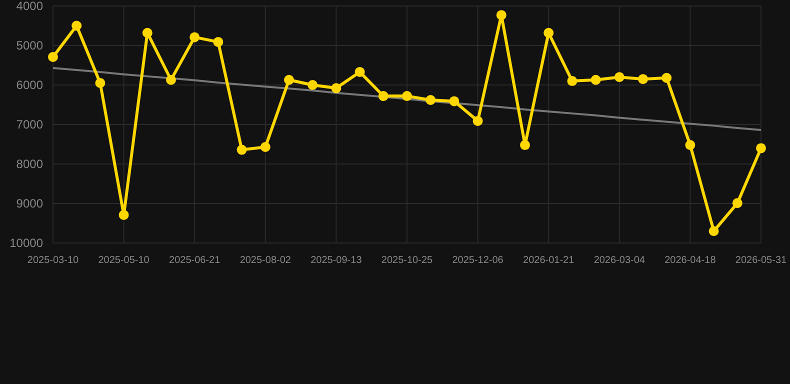 This screenshot has height=384, width=790. Describe the element at coordinates (53, 260) in the screenshot. I see `x-tick-label: 2025-03-10` at that location.